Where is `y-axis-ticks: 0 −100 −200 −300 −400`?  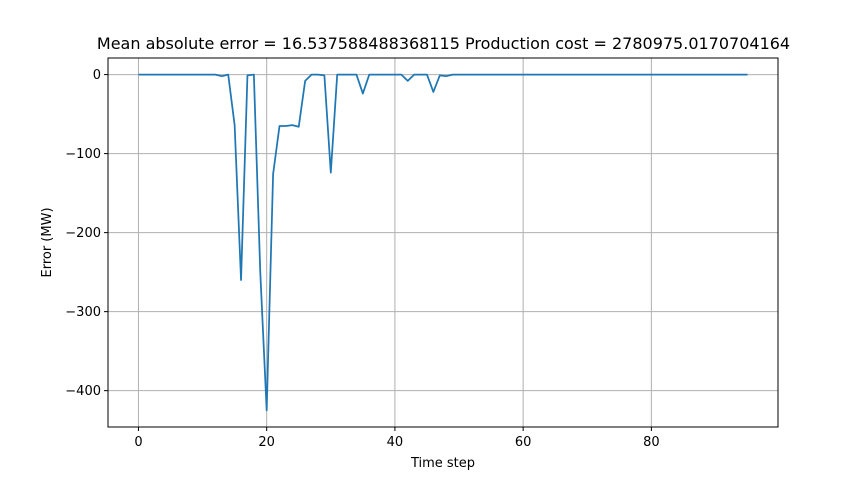
y-axis-ticks: 0 −100 −200 −300 −400 is located at coordinates (86, 233).